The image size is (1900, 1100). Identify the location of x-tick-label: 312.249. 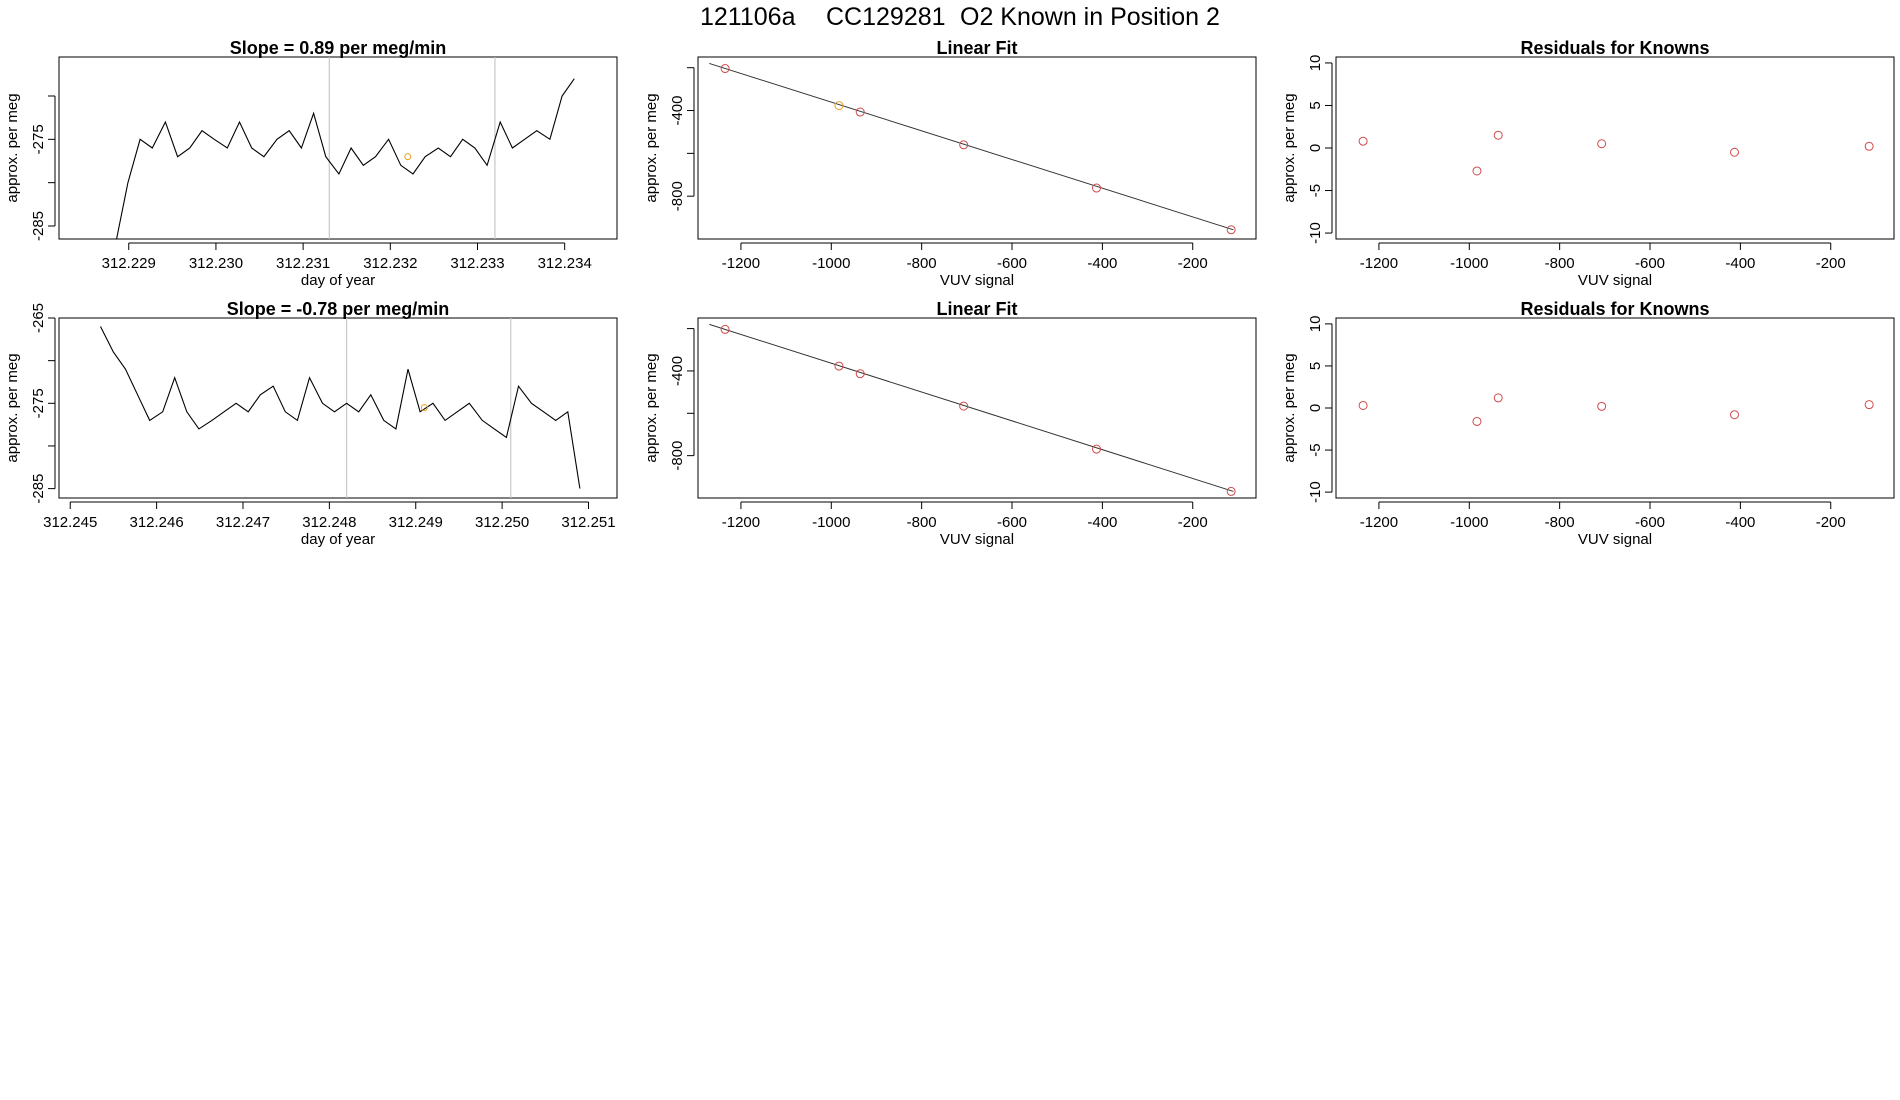
(416, 522).